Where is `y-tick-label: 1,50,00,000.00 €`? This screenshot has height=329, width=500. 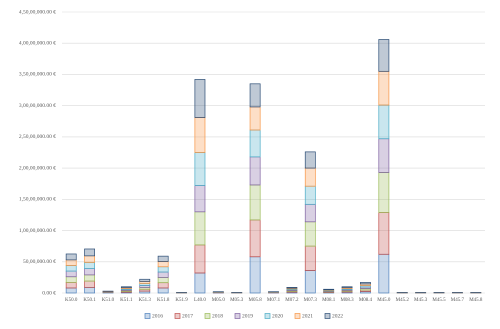 y-tick-label: 1,50,00,000.00 € is located at coordinates (37, 200).